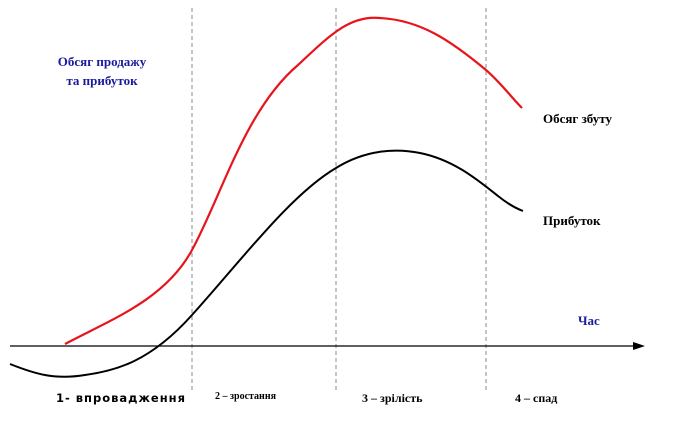  Describe the element at coordinates (536, 398) in the screenshot. I see `stage-label-decline: 4 – спад` at that location.